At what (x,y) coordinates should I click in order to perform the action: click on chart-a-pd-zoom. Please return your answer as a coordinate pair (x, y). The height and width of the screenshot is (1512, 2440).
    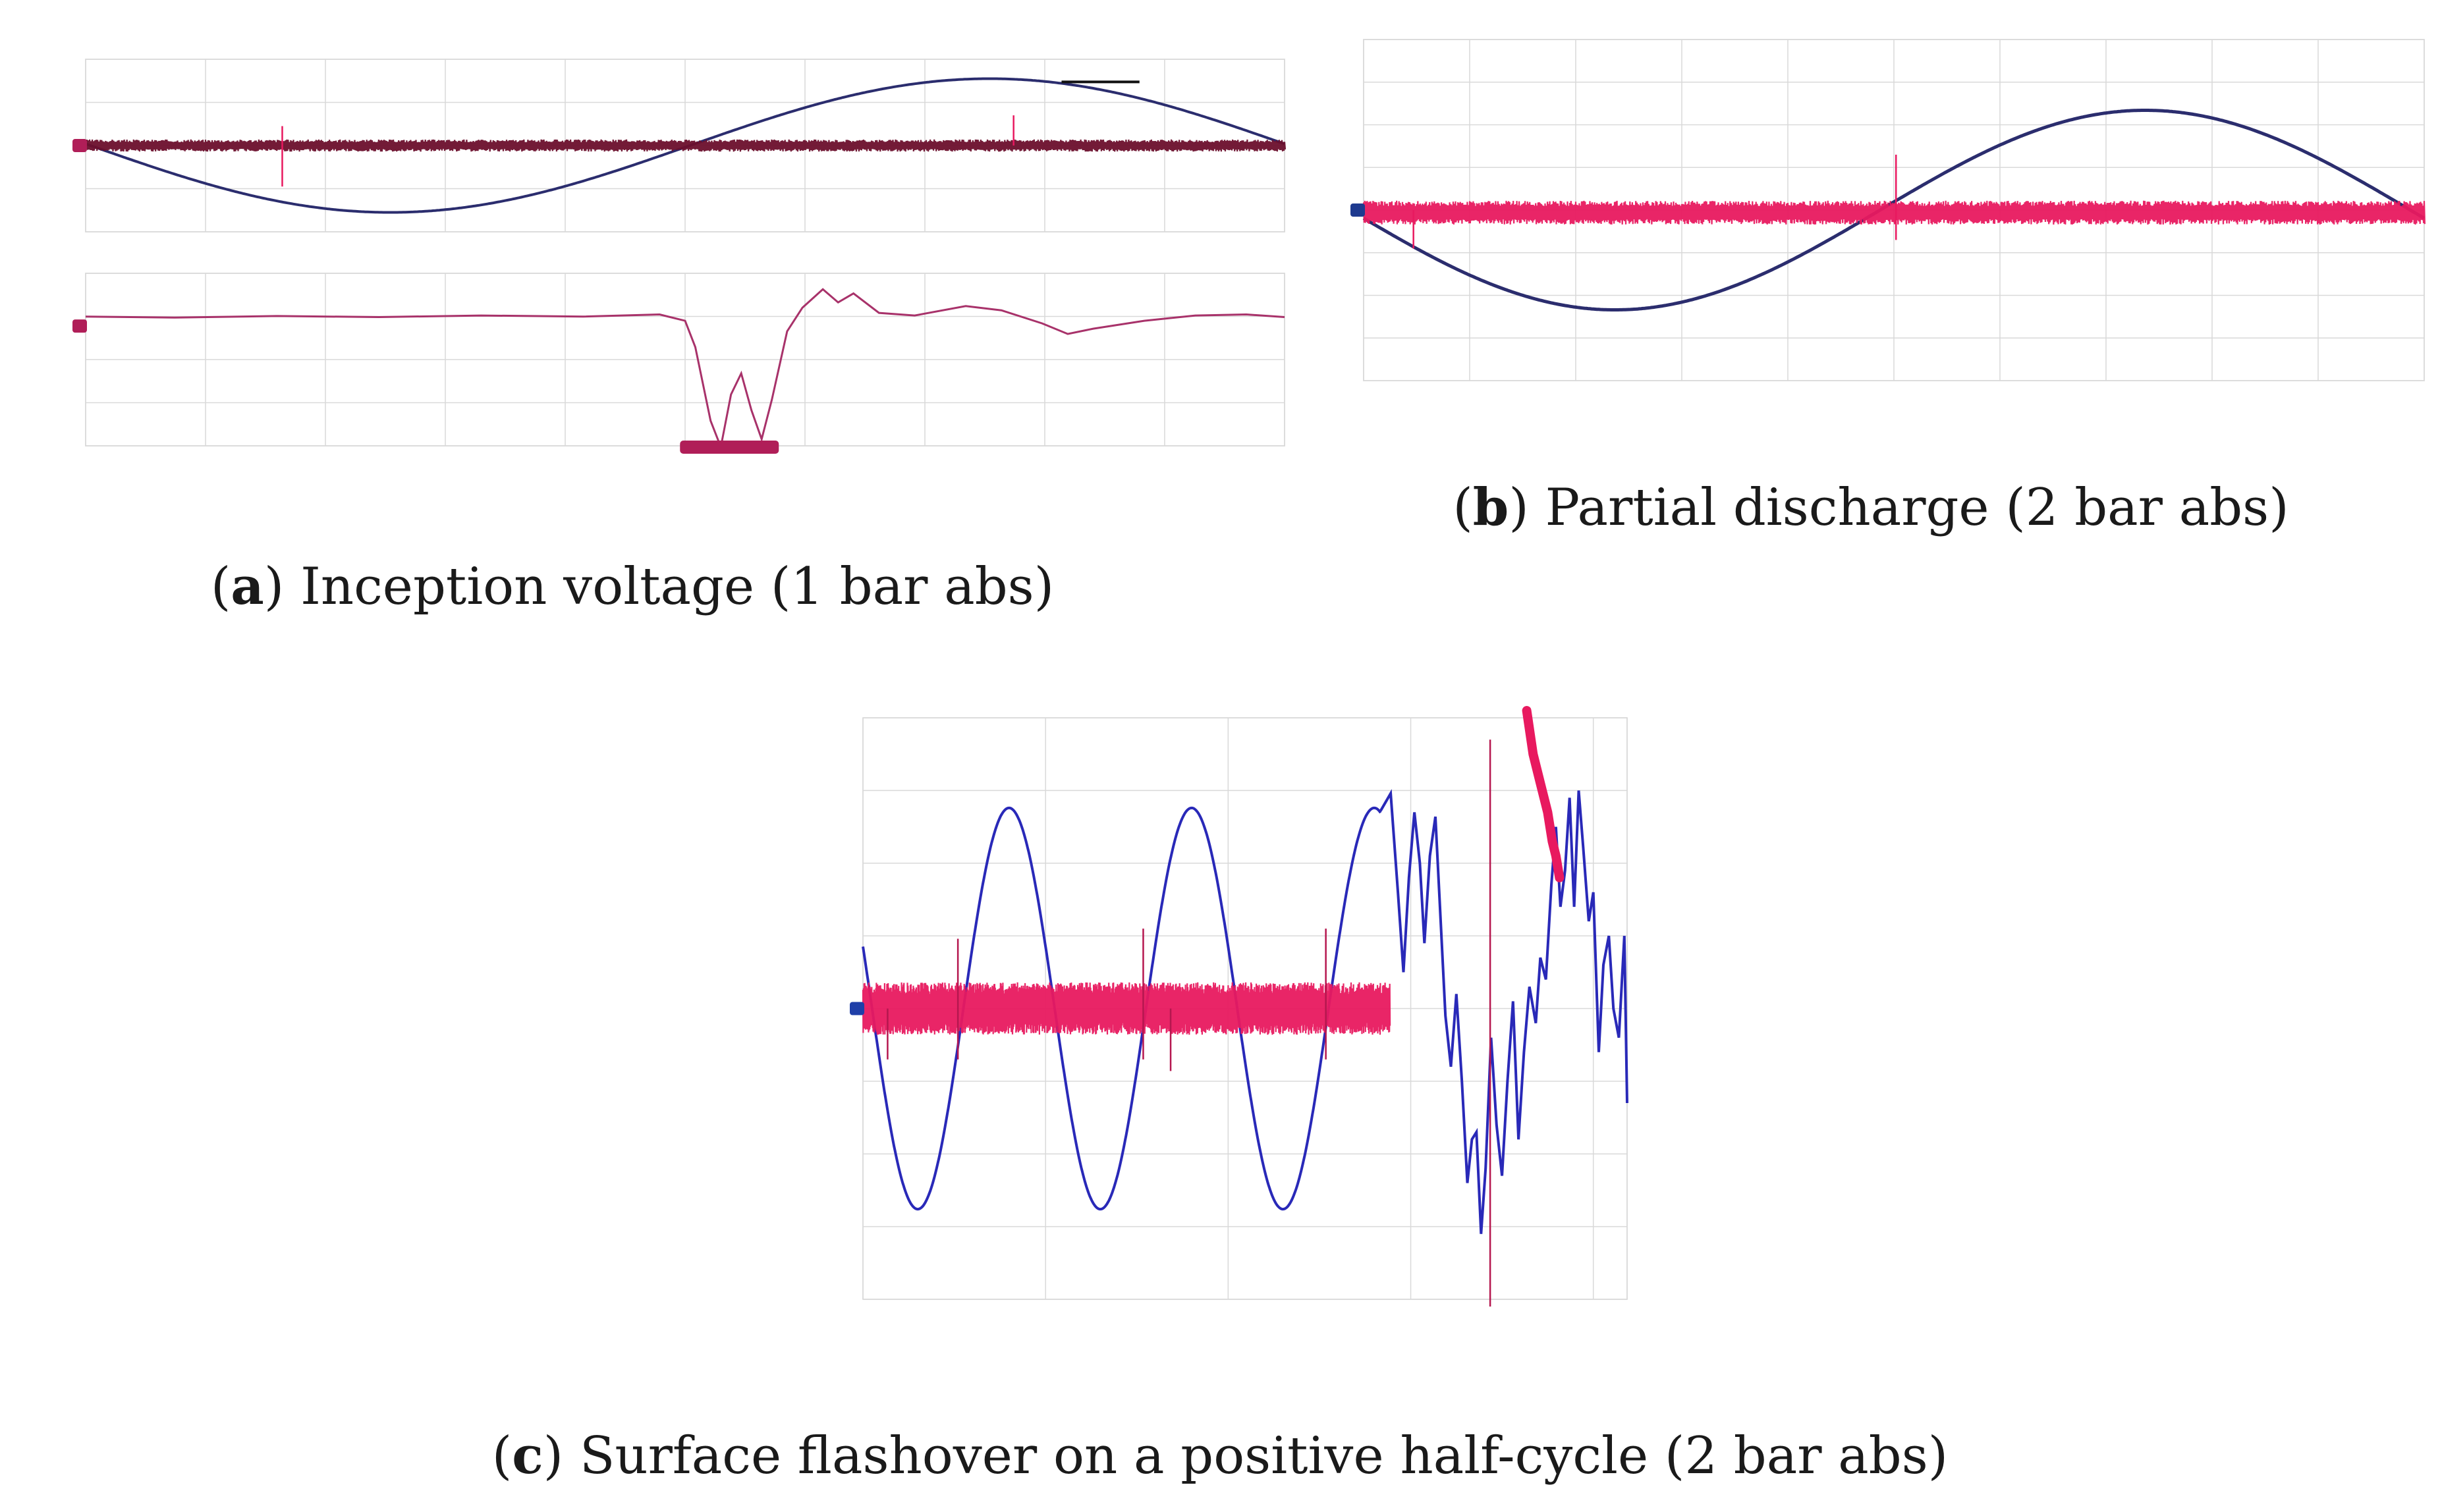
    Looking at the image, I should click on (678, 364).